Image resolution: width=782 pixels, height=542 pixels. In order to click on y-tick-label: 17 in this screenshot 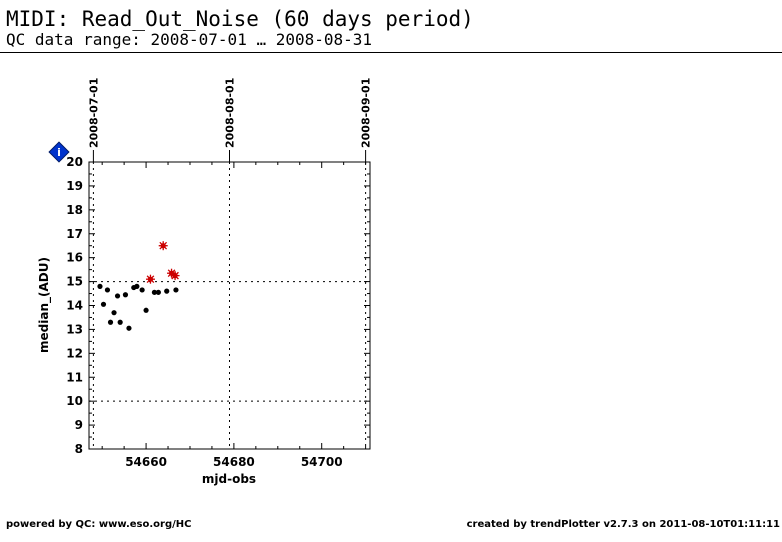, I will do `click(74, 234)`.